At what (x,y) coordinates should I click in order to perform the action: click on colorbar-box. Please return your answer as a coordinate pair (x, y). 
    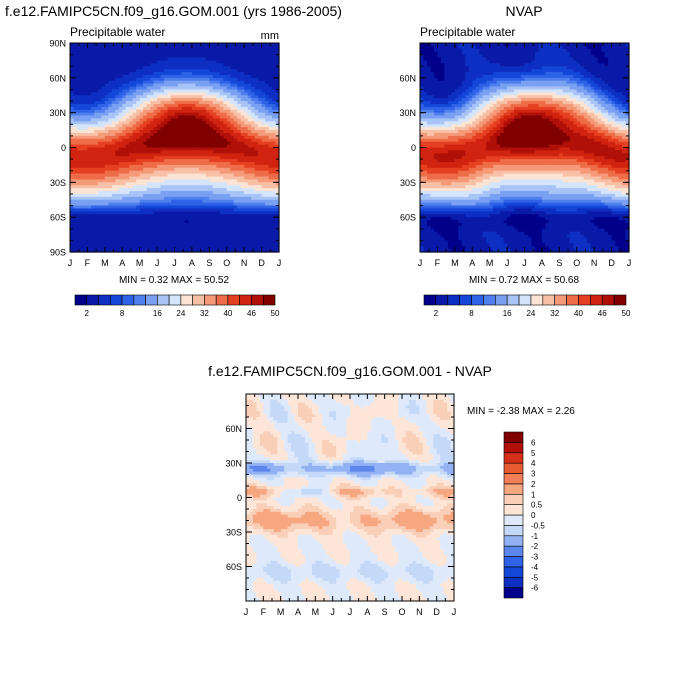
    Looking at the image, I should click on (92, 300).